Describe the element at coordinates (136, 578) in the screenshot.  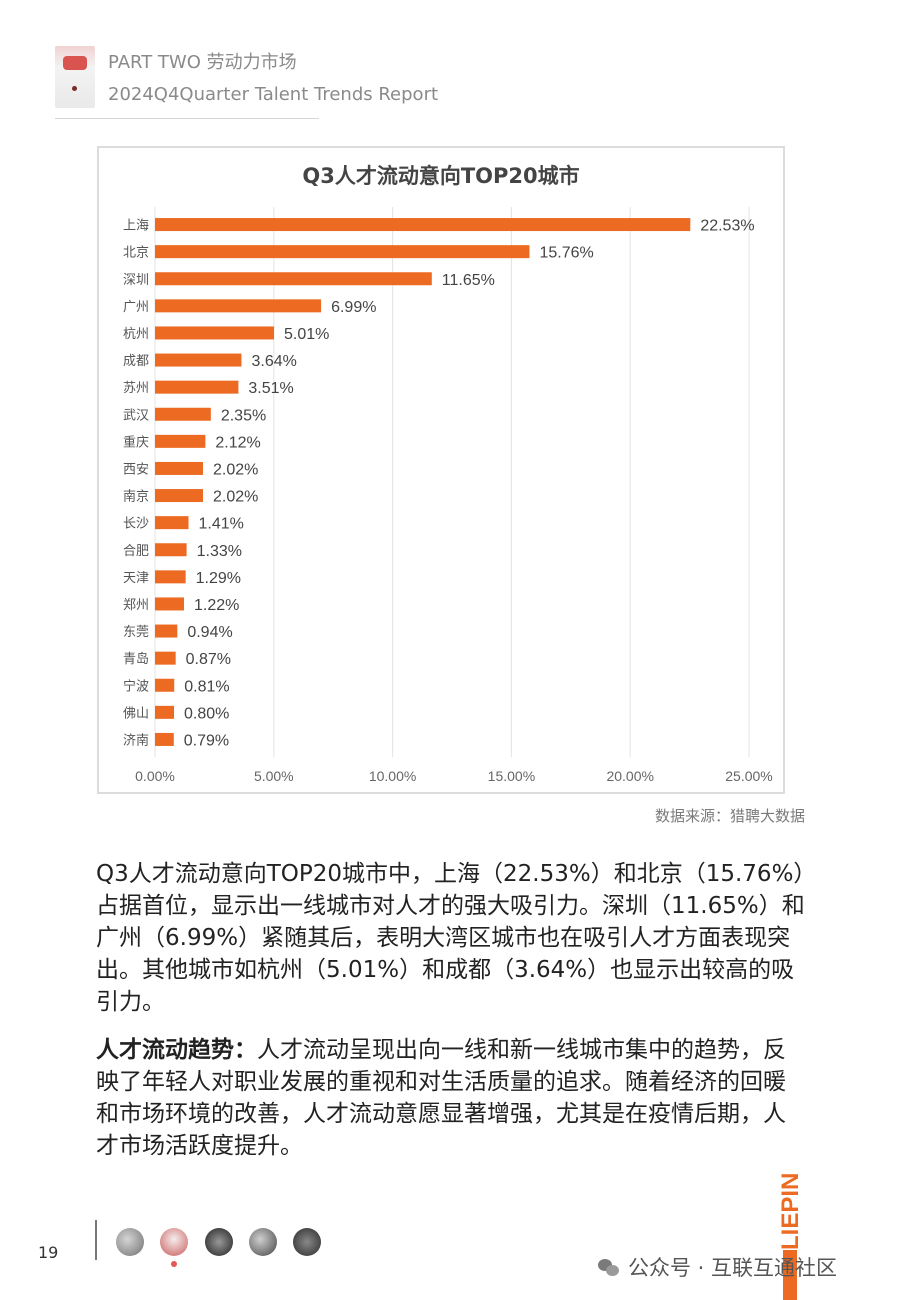
I see `category-label: 天津` at that location.